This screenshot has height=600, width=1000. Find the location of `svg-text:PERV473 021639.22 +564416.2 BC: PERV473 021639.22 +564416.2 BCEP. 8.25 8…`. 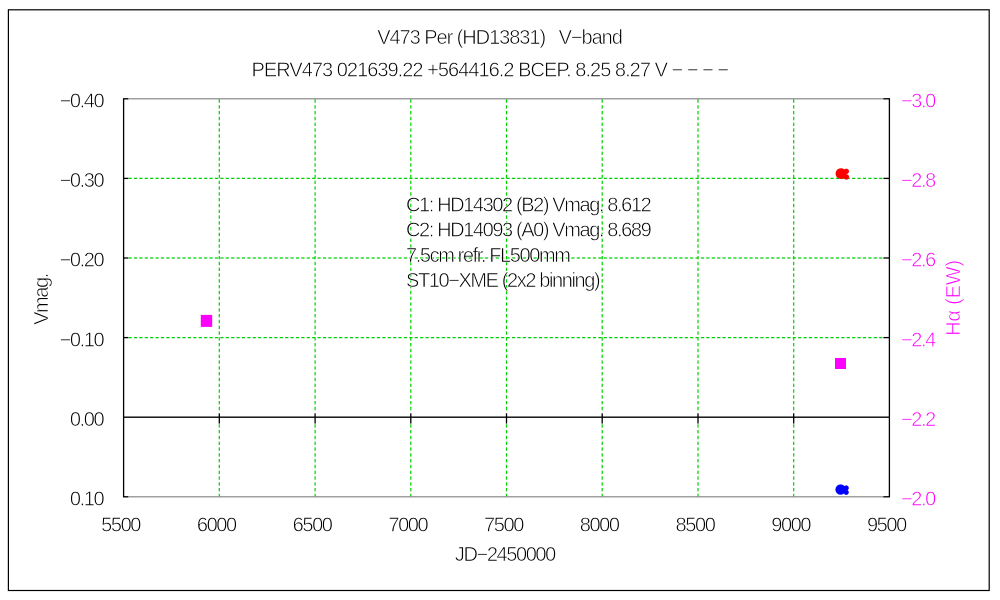

svg-text:PERV473 021639.22 +564416.2 BC: PERV473 021639.22 +564416.2 BCEP. 8.25 8… is located at coordinates (490, 71).